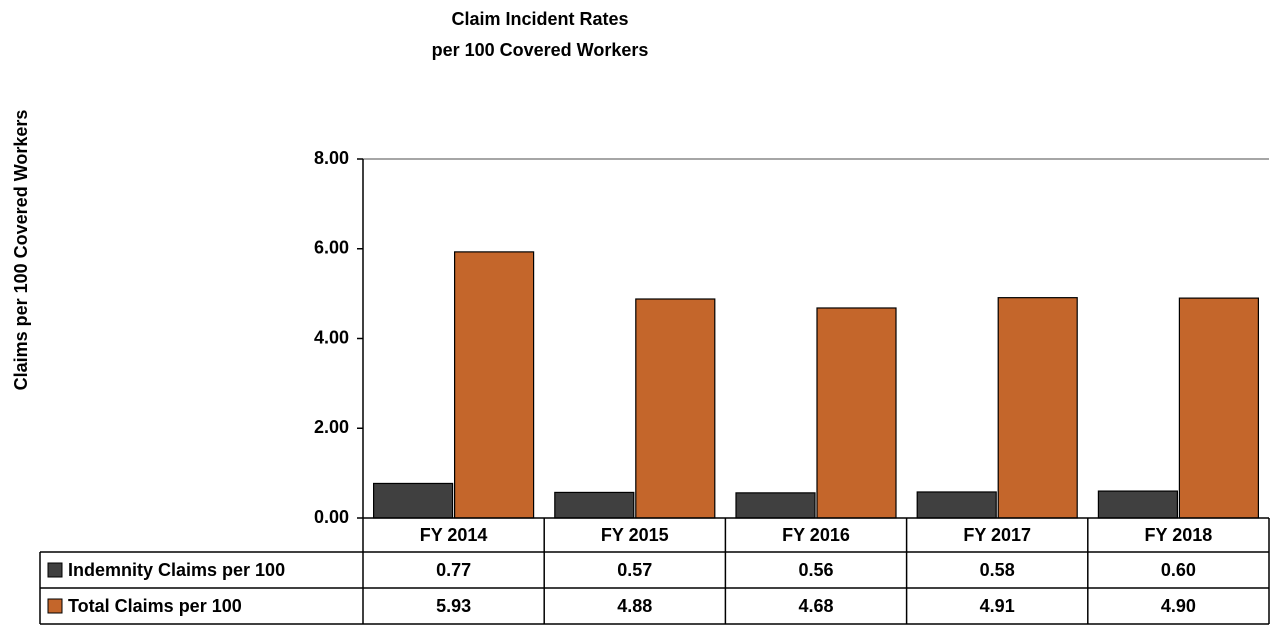 The height and width of the screenshot is (628, 1270). Describe the element at coordinates (331, 517) in the screenshot. I see `y-tick-label: 0.00` at that location.